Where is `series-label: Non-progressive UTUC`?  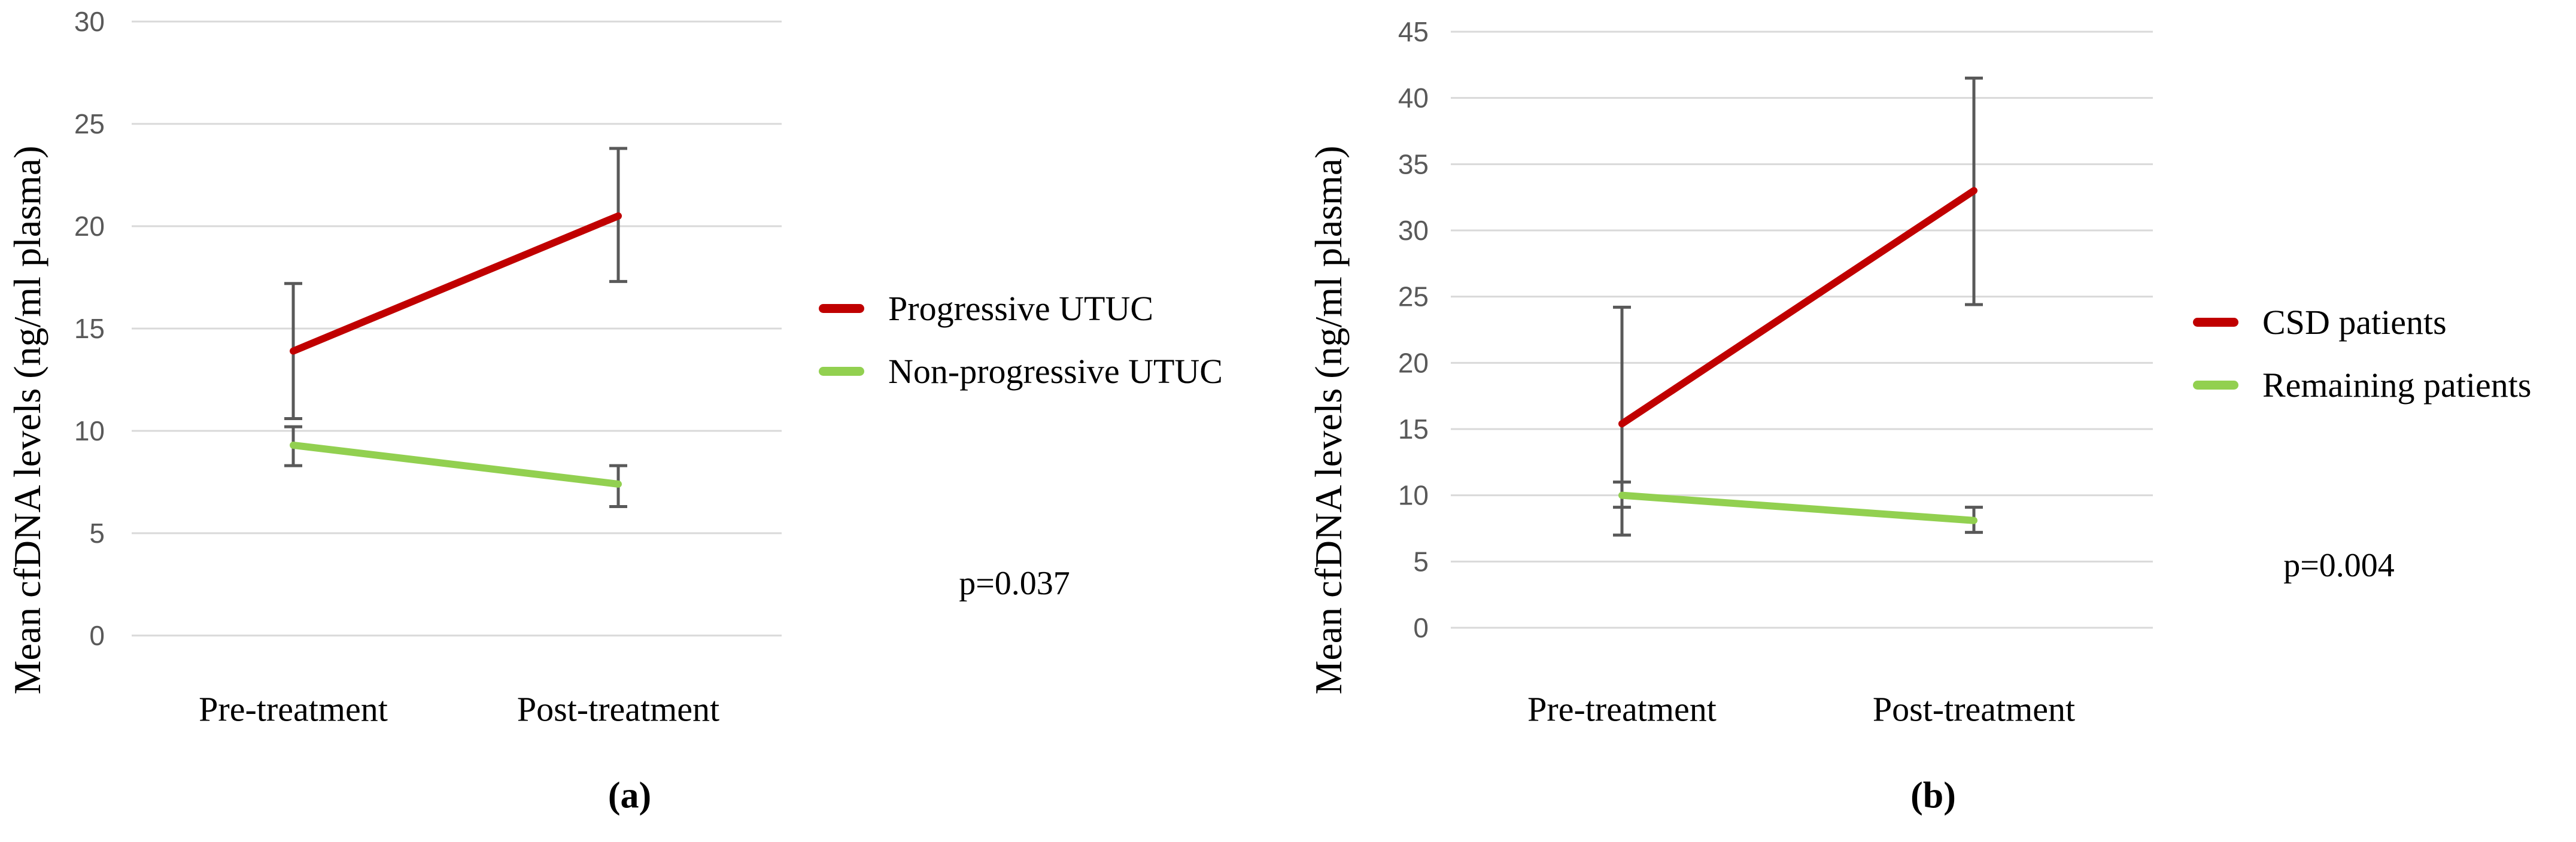 series-label: Non-progressive UTUC is located at coordinates (1055, 371).